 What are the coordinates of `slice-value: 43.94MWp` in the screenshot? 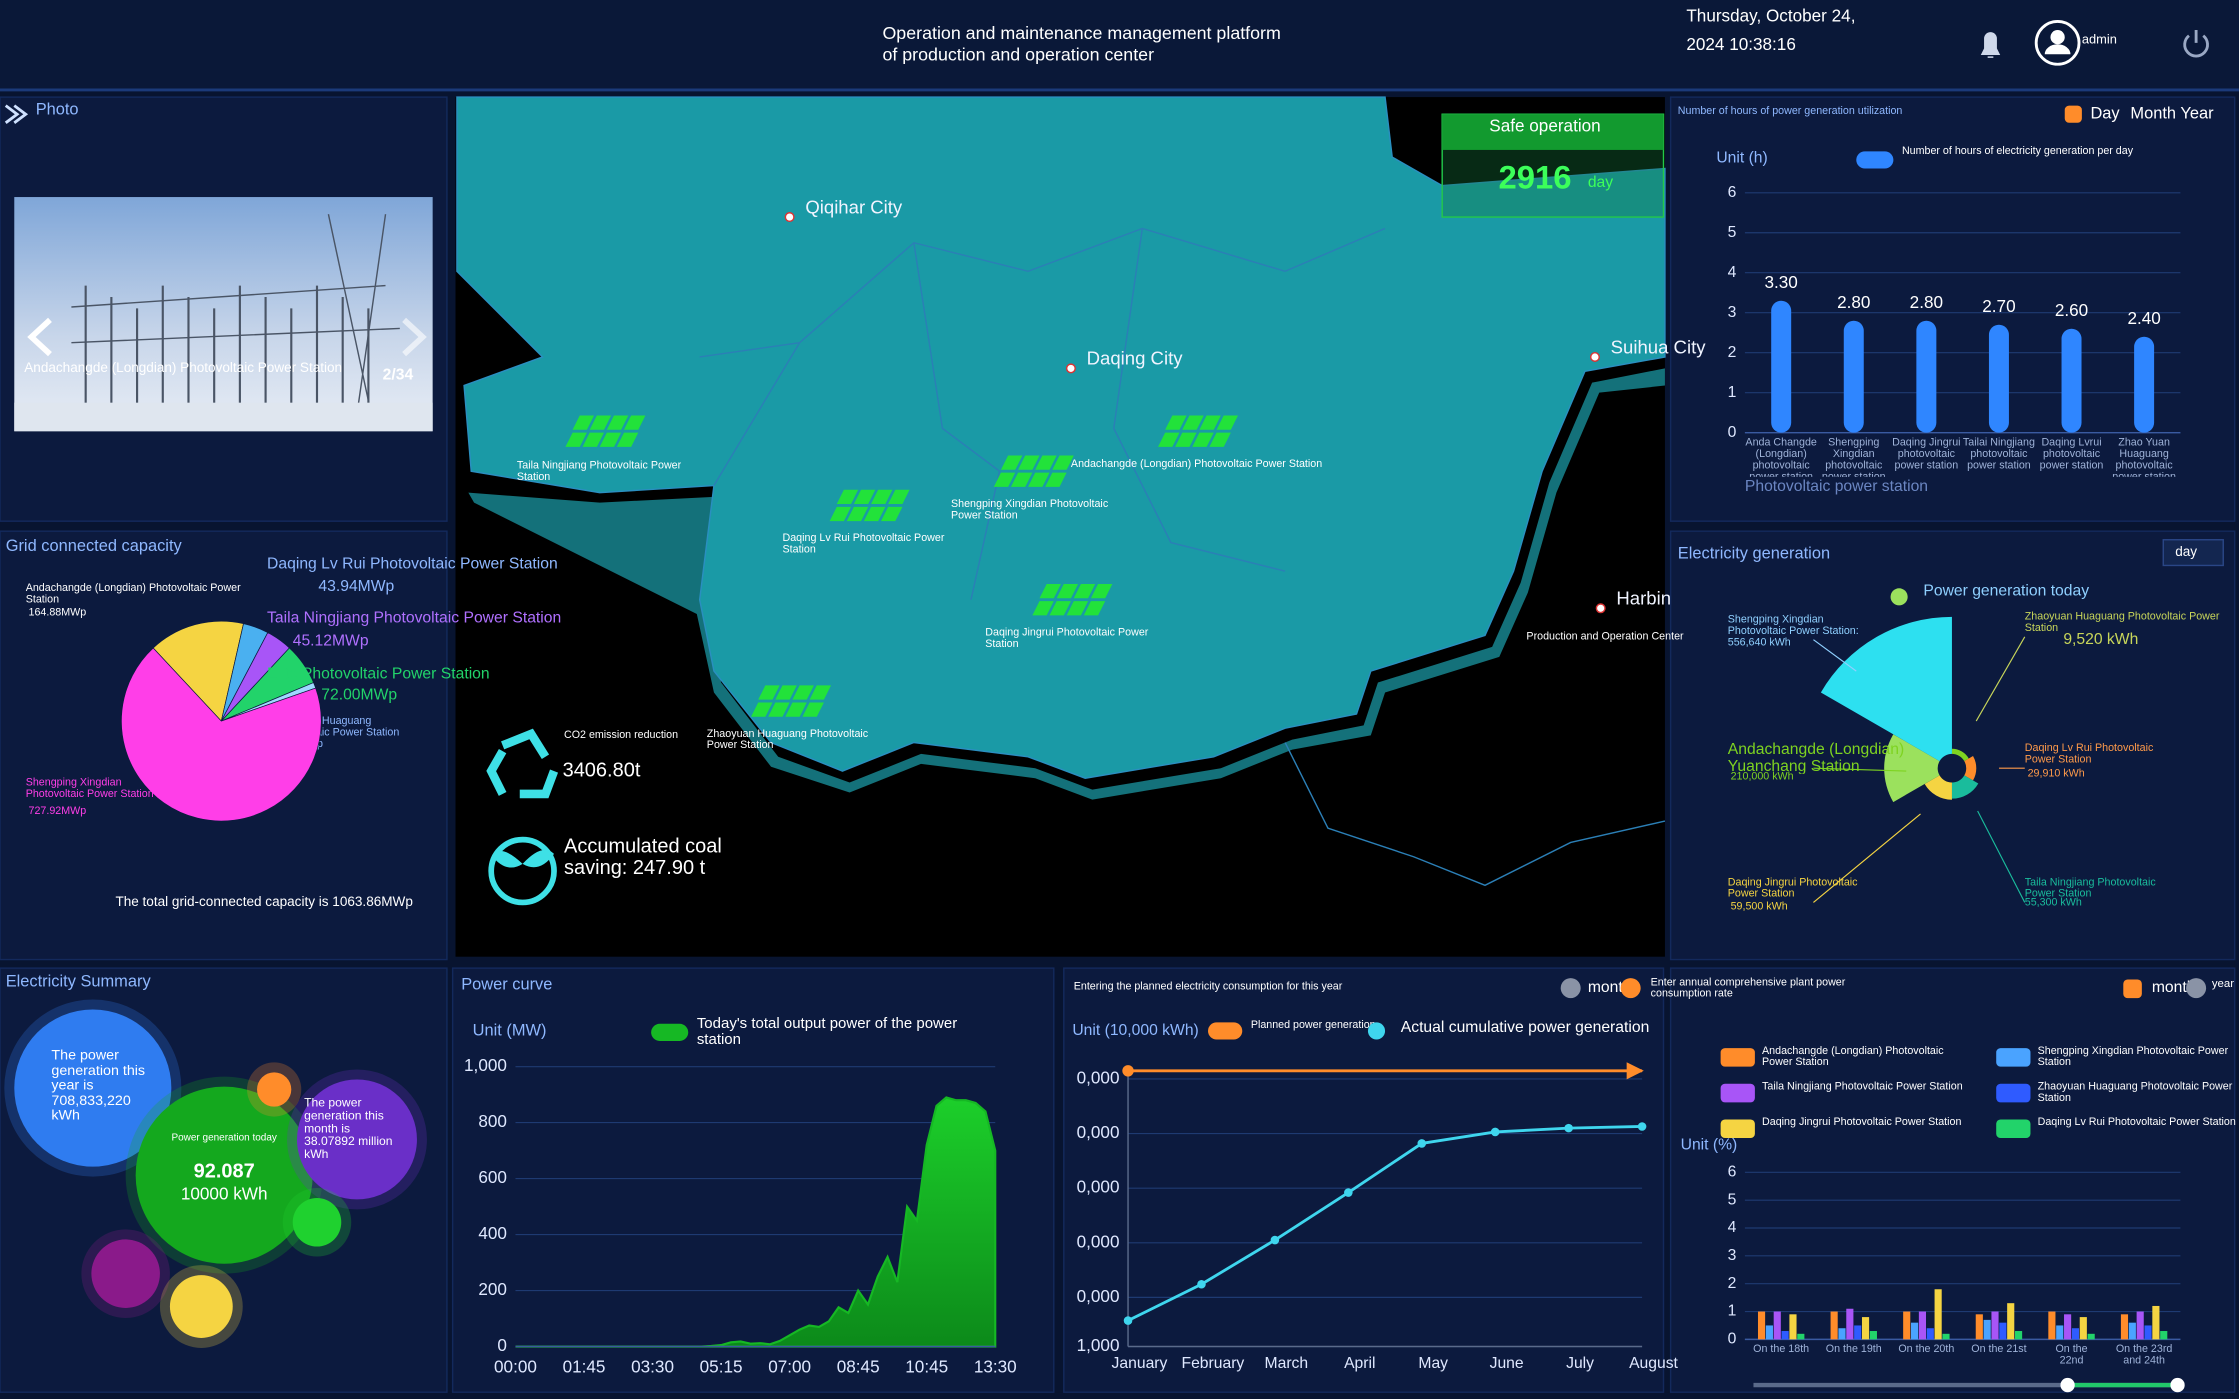 It's located at (356, 586).